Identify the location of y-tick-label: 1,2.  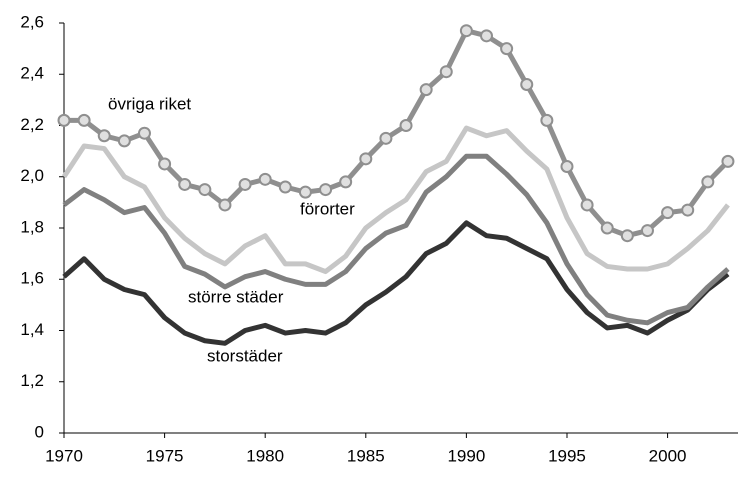
(32, 380).